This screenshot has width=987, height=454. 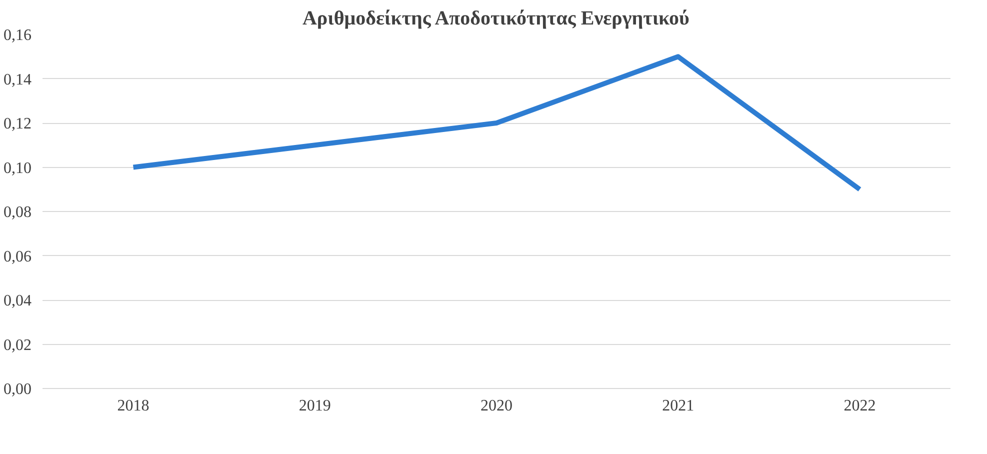 What do you see at coordinates (18, 389) in the screenshot?
I see `y-tick-label: 0,00` at bounding box center [18, 389].